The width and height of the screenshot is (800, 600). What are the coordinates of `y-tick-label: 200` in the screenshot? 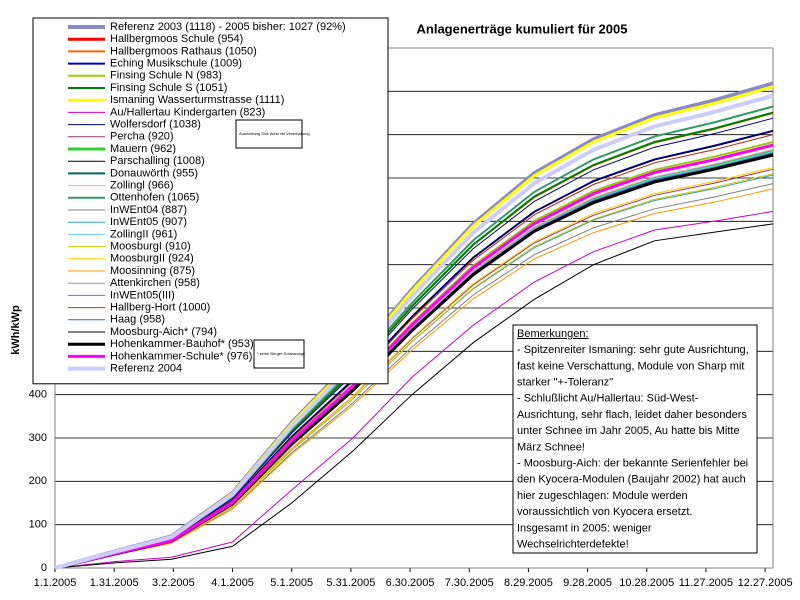 It's located at (38, 481).